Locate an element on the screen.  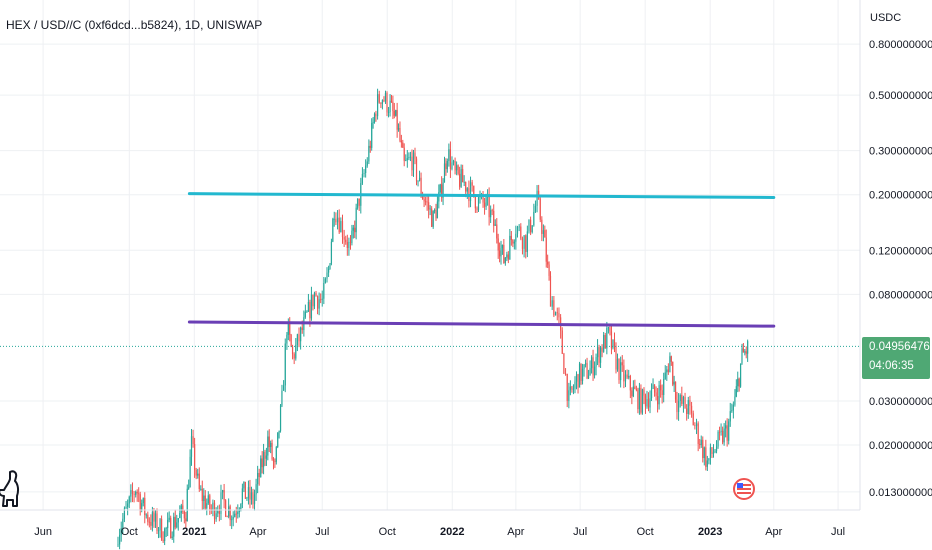
x-tick-label: Oct is located at coordinates (129, 532).